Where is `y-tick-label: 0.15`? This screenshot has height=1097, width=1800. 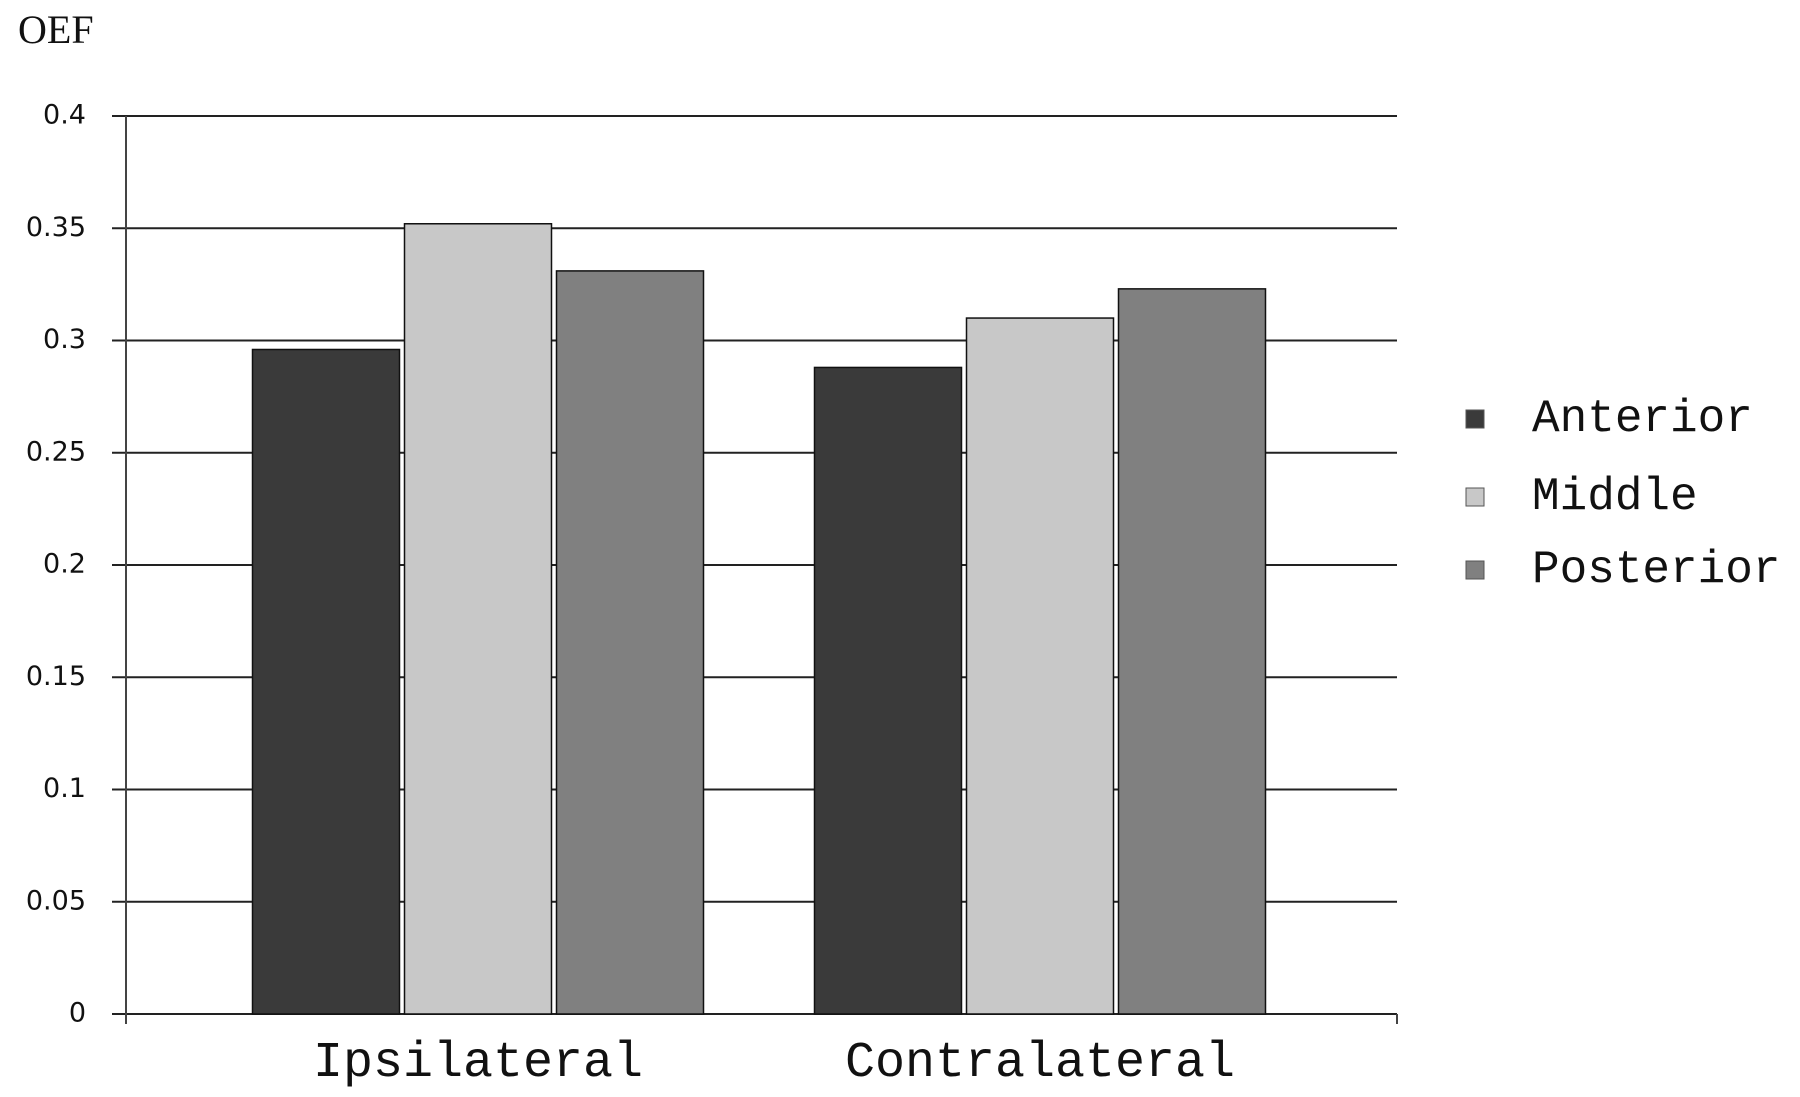 y-tick-label: 0.15 is located at coordinates (56, 676).